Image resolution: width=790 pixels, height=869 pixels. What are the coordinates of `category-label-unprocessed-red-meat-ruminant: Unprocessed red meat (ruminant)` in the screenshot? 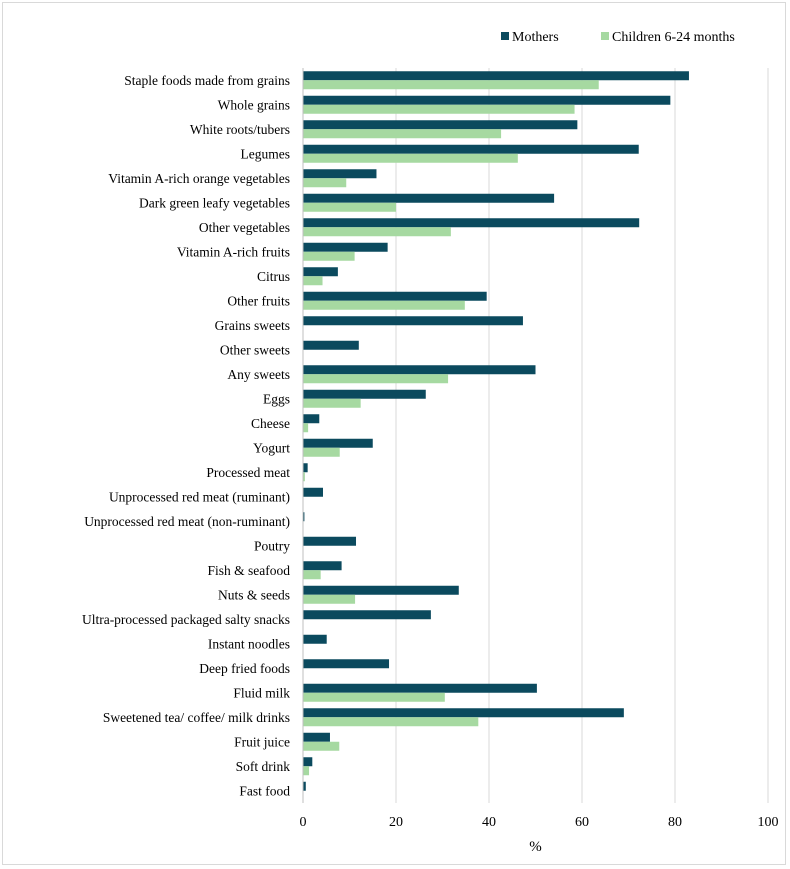 It's located at (199, 496).